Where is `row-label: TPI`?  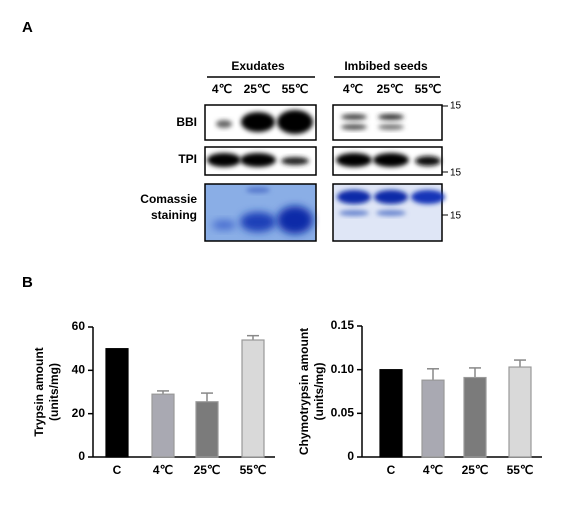 row-label: TPI is located at coordinates (187, 159).